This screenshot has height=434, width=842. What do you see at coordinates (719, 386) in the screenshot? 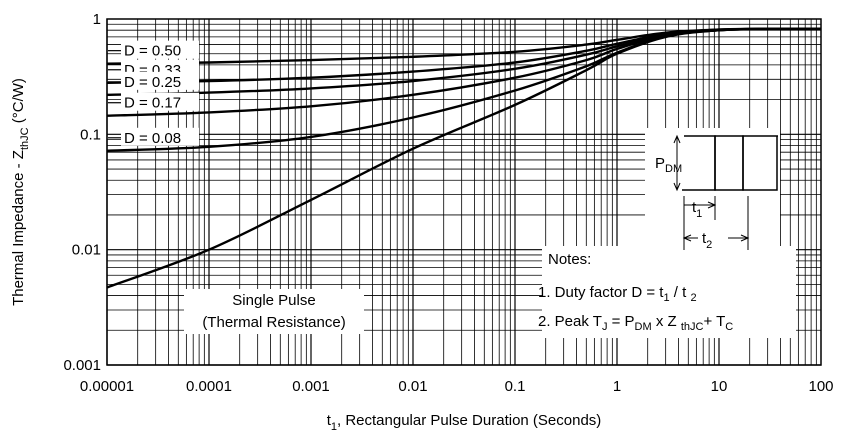
I see `x-tick-label: 10` at bounding box center [719, 386].